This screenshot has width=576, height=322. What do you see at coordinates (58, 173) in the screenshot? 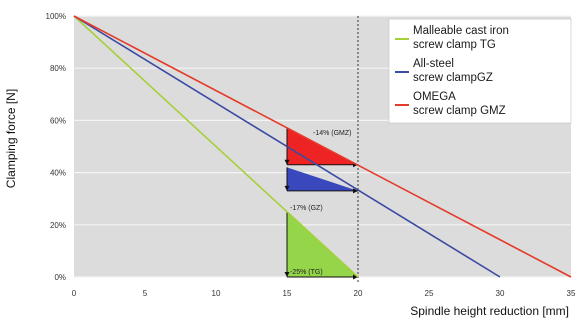
I see `y-tick-label: 40%` at bounding box center [58, 173].